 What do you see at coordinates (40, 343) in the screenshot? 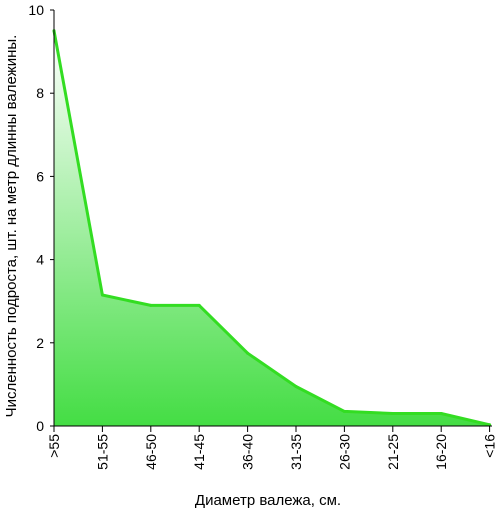
I see `y-tick-label: 2` at bounding box center [40, 343].